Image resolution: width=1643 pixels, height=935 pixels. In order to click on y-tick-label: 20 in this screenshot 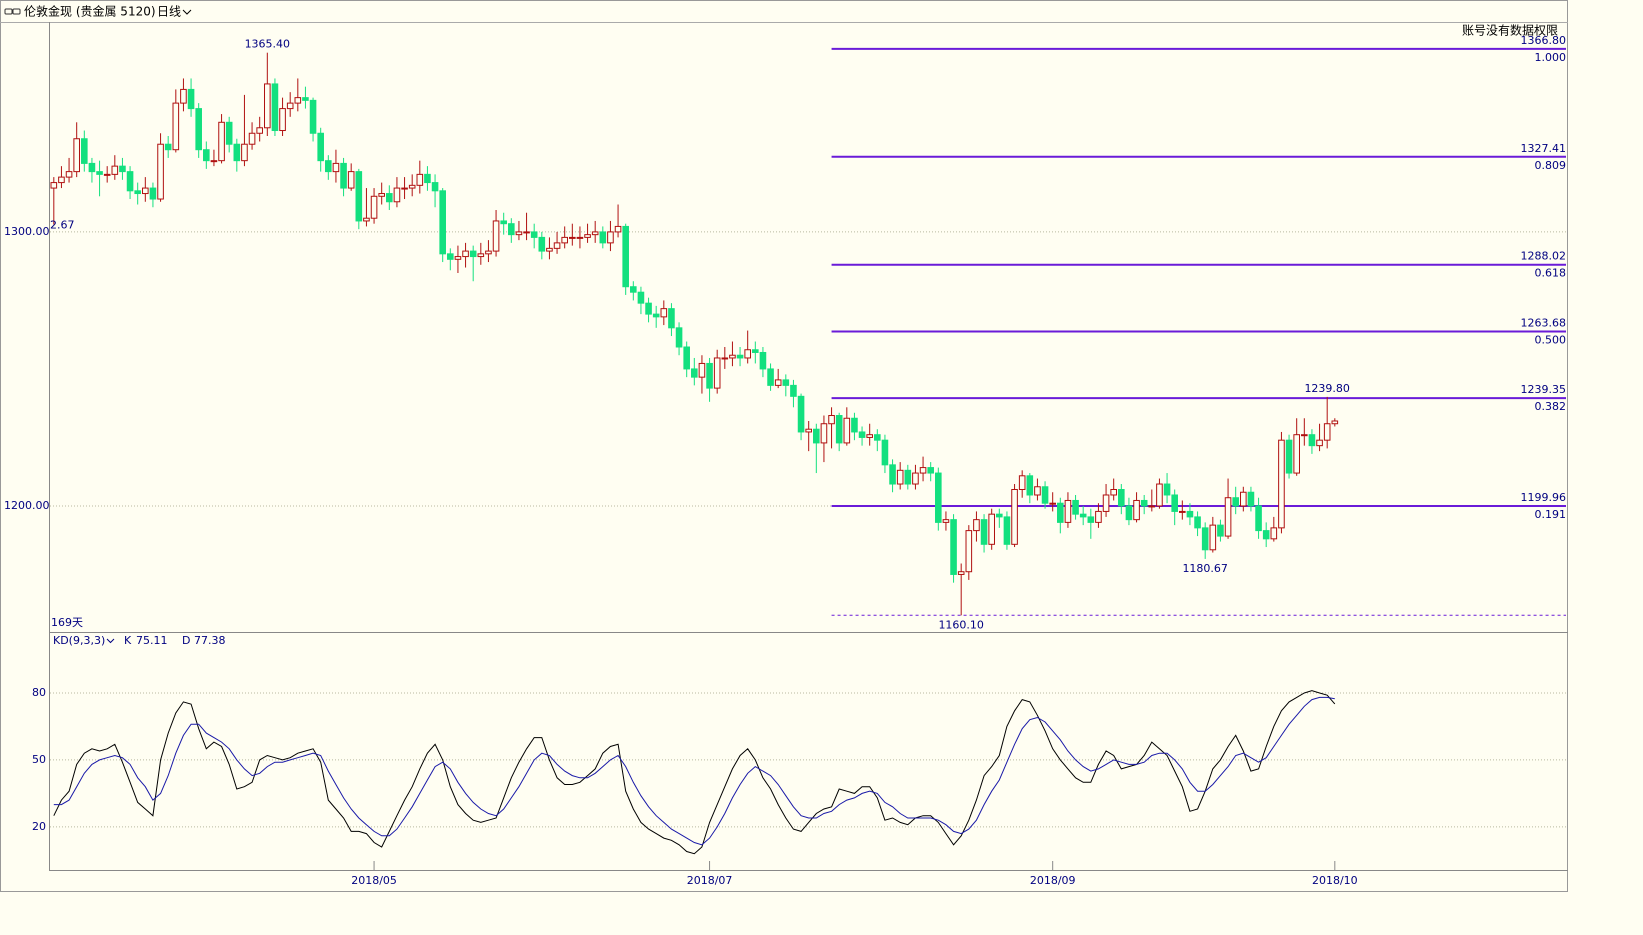, I will do `click(39, 826)`.